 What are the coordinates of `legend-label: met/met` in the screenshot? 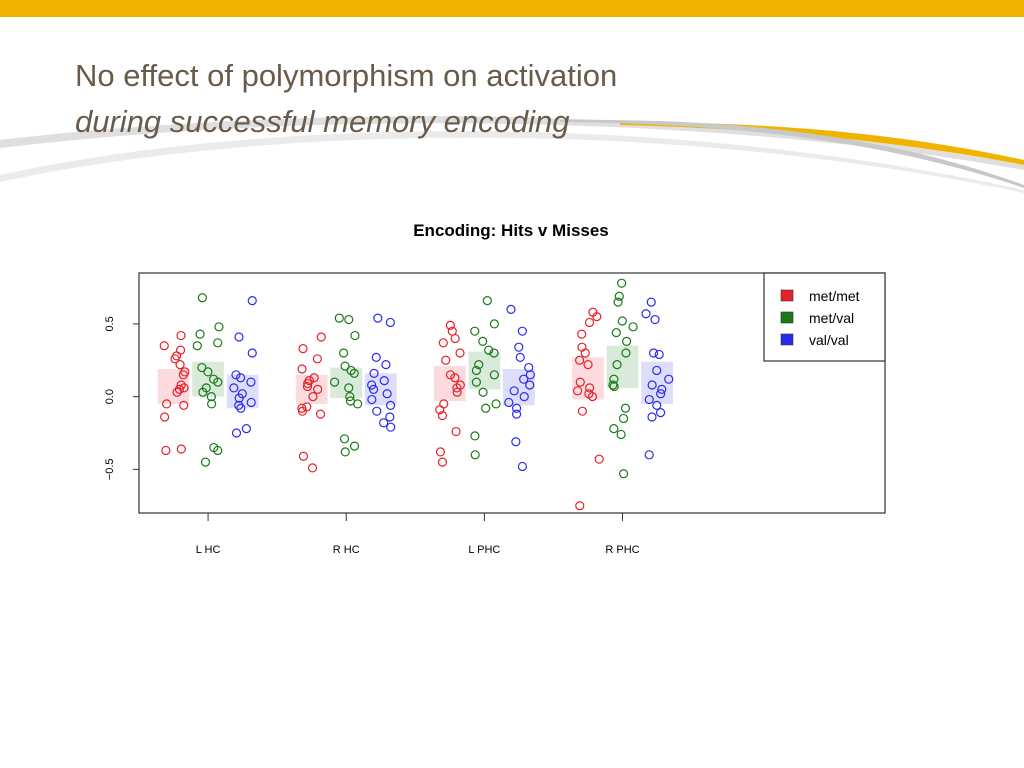 It's located at (834, 296).